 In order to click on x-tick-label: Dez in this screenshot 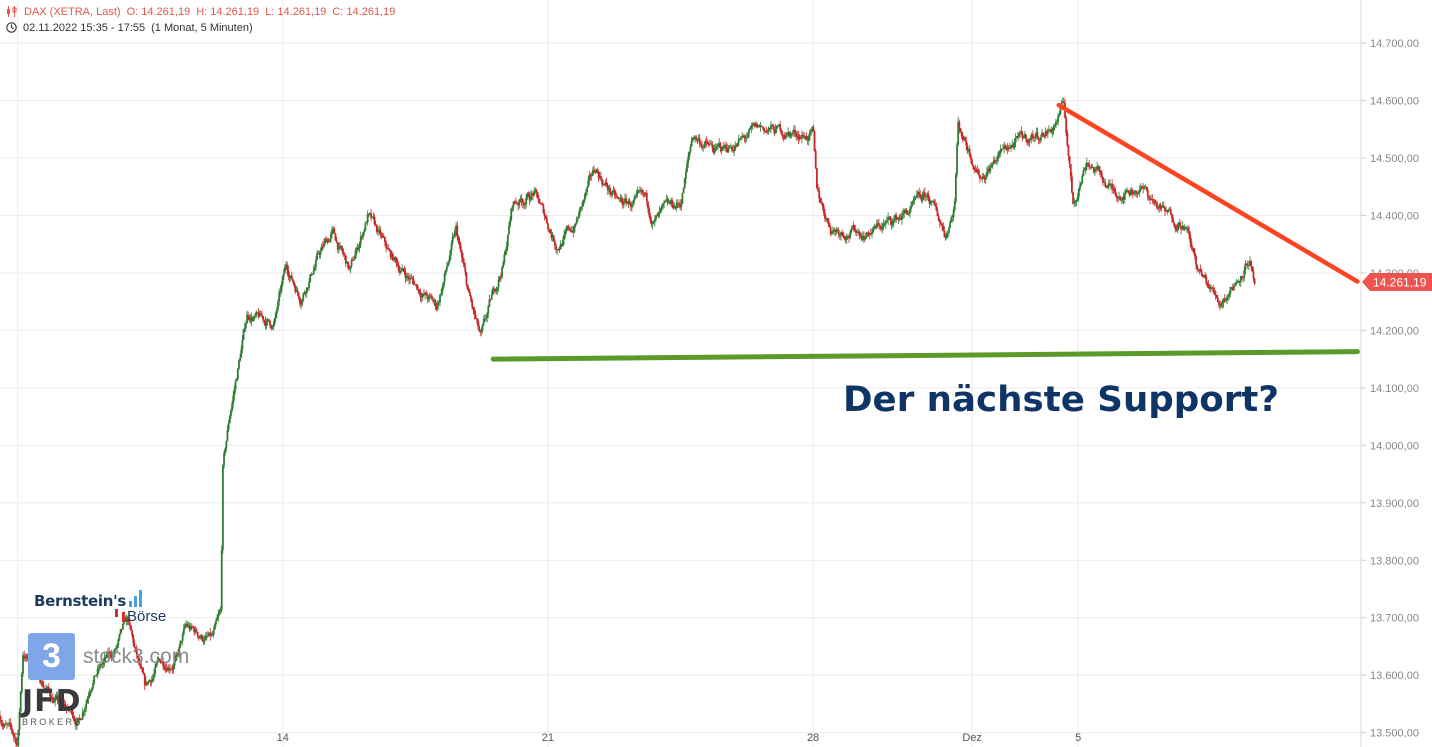, I will do `click(972, 738)`.